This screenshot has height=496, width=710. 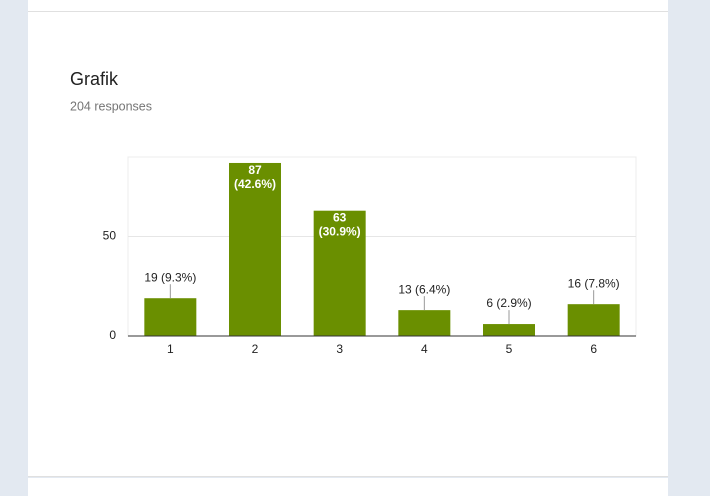 What do you see at coordinates (508, 303) in the screenshot?
I see `value-label: 6 (2.9%)` at bounding box center [508, 303].